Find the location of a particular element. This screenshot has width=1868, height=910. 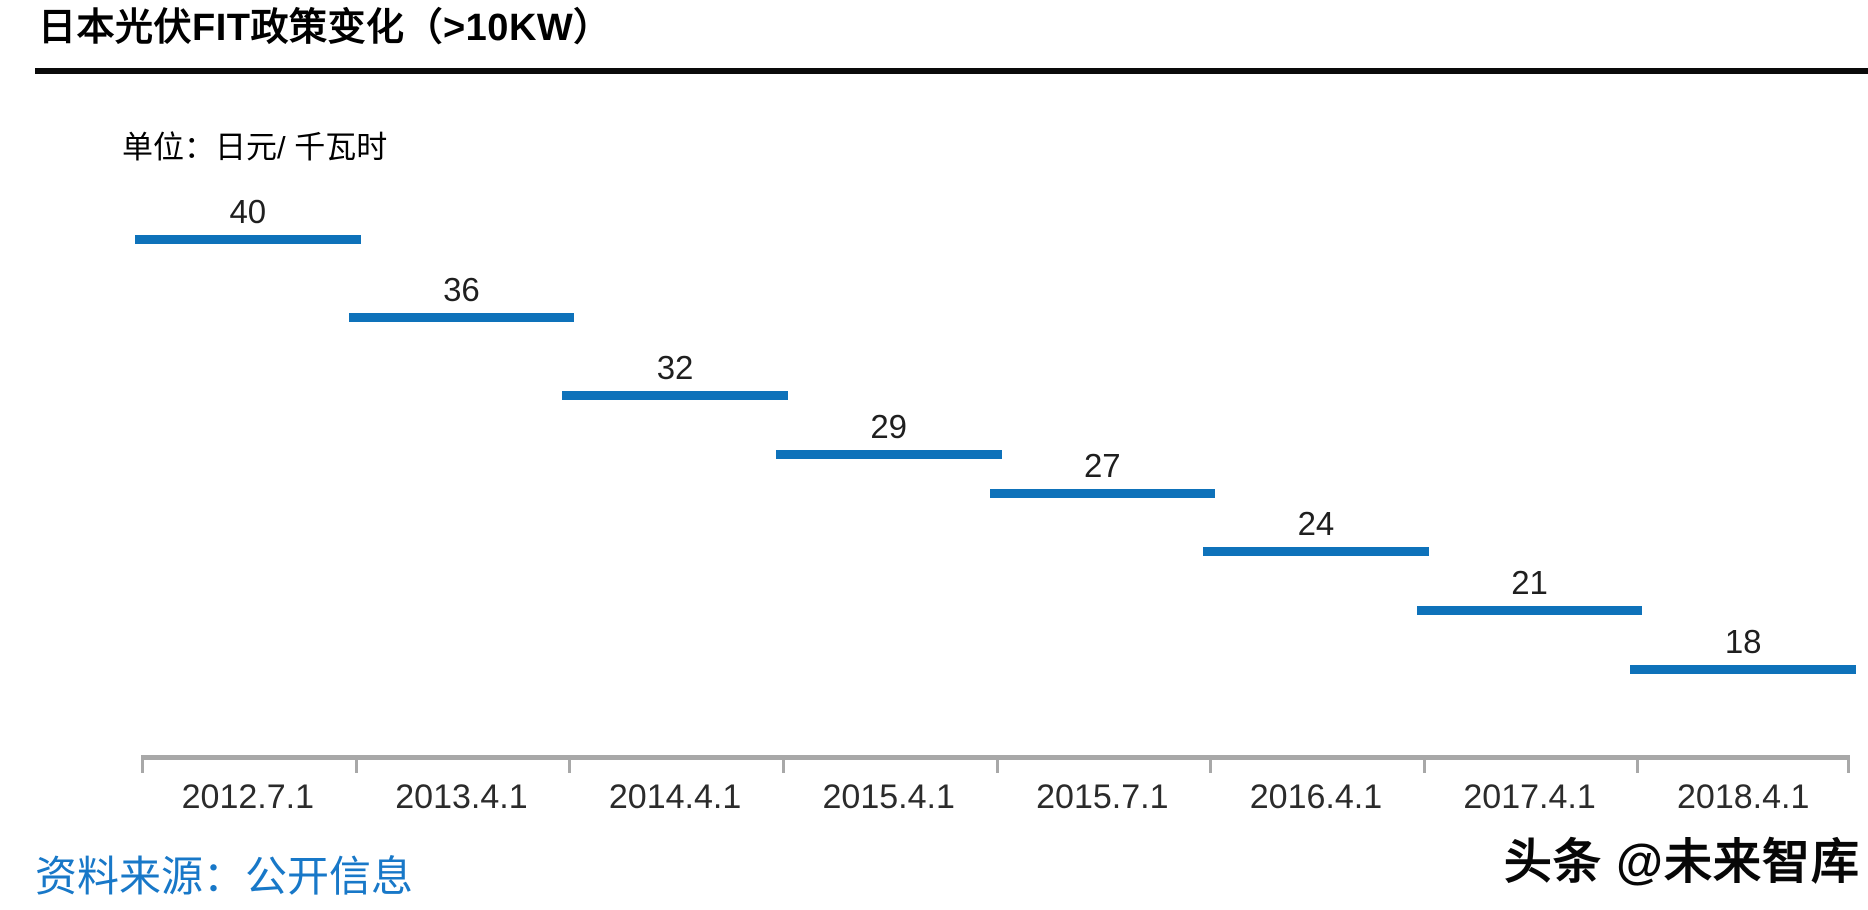

x-tick-label: 2015.4.1 is located at coordinates (888, 797).